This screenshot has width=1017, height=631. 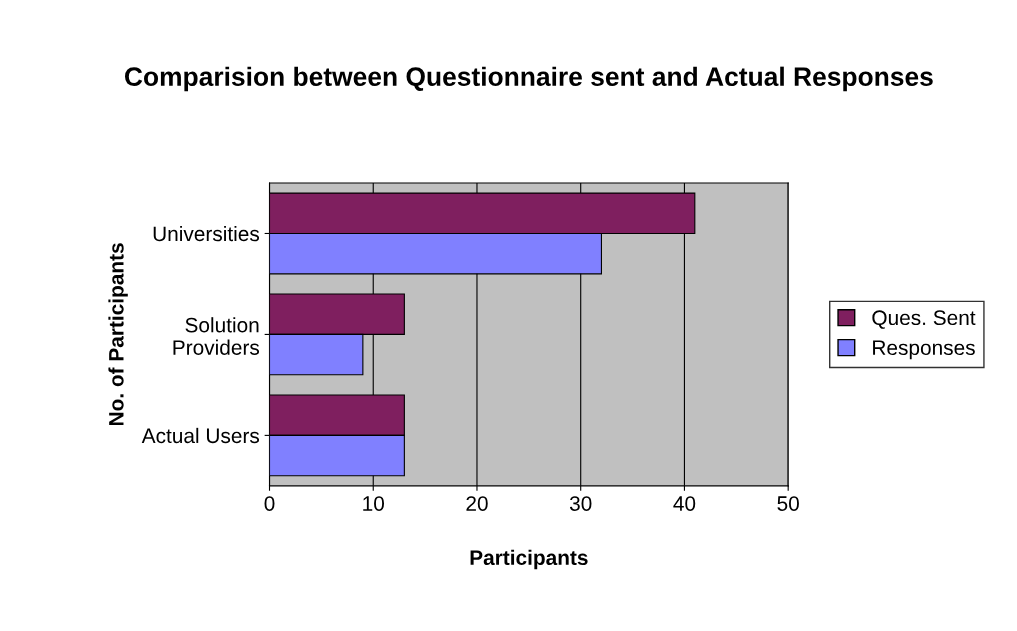 I want to click on x-axis-title: Participants, so click(x=529, y=559).